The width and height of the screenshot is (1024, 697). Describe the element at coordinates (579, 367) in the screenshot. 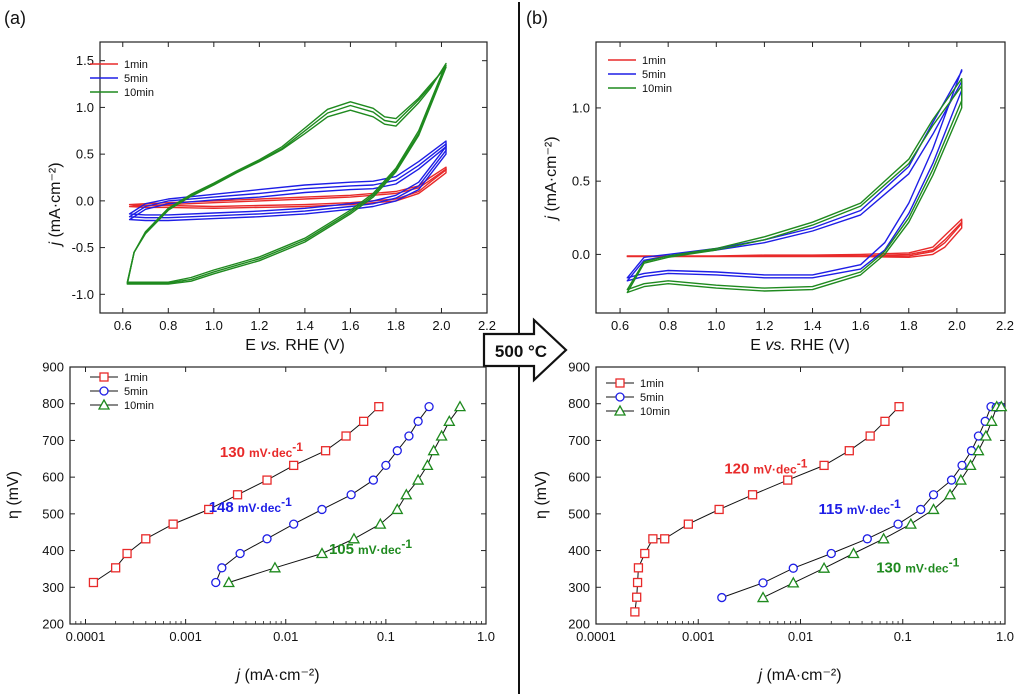

I see `y-tick-label: 900` at that location.